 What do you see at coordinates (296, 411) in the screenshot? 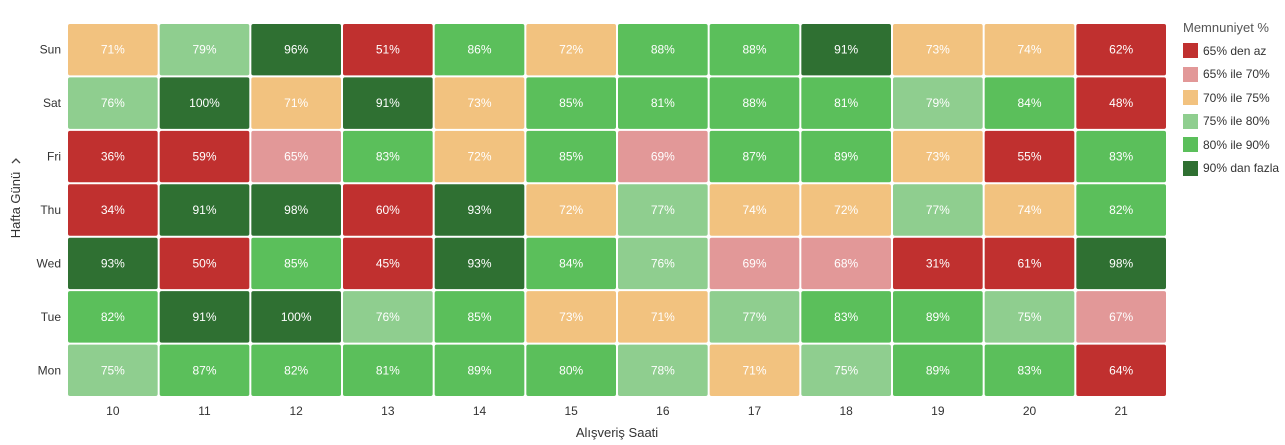
I see `x-tick-label: 12` at bounding box center [296, 411].